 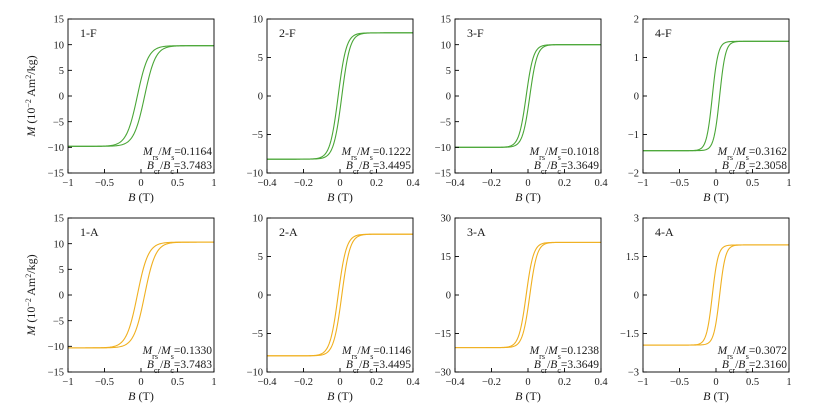 I want to click on panel-label: 4-F, so click(x=663, y=33).